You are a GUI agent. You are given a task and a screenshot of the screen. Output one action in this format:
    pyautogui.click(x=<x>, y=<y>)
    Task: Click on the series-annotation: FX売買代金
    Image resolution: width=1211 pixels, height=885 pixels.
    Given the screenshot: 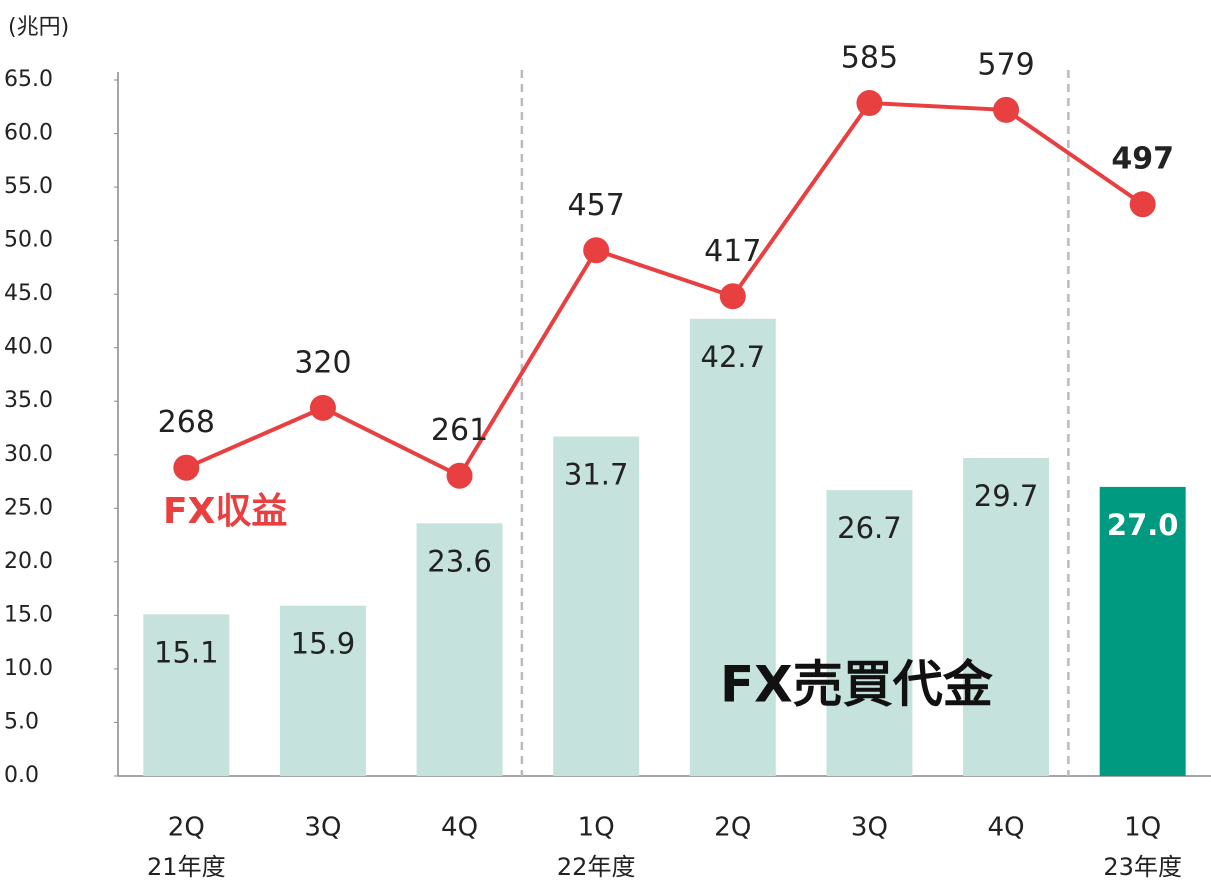 What is the action you would take?
    pyautogui.click(x=857, y=685)
    